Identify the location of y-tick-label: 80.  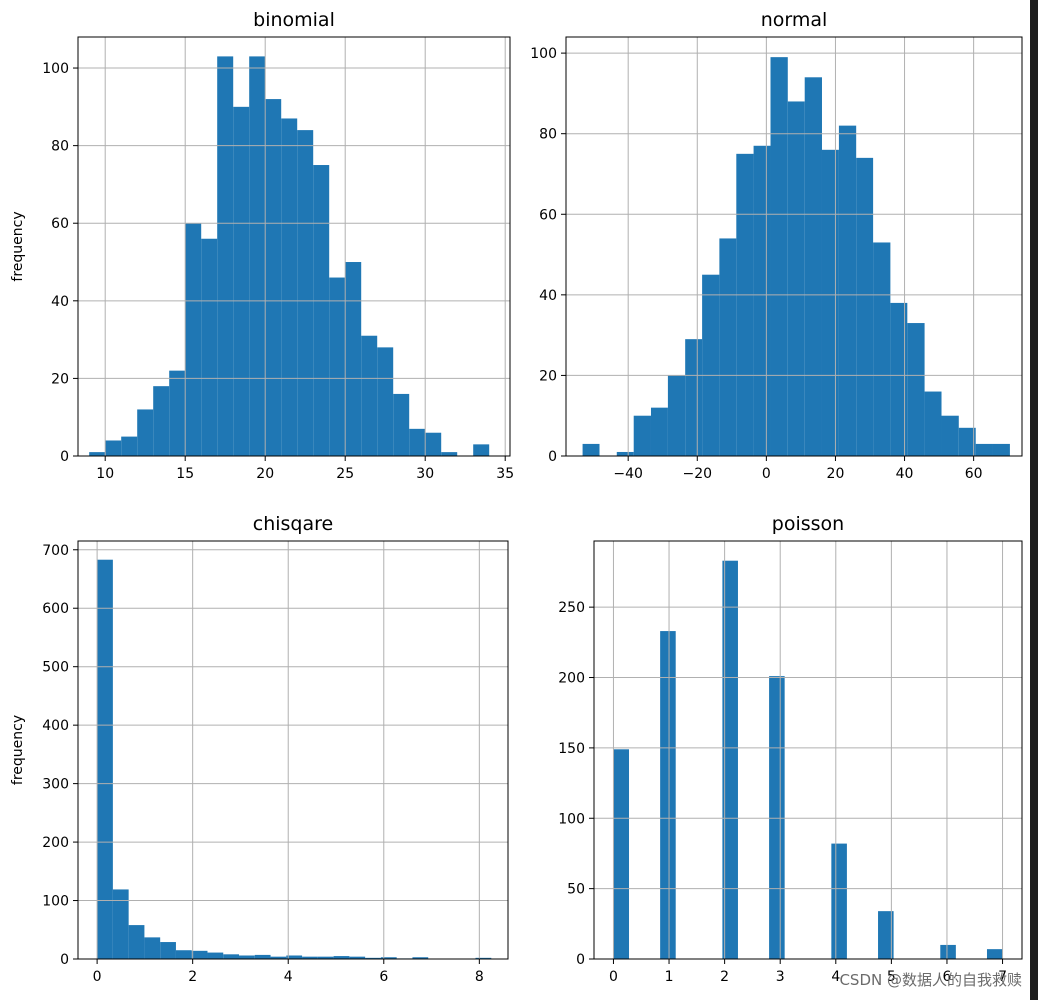
(60, 147).